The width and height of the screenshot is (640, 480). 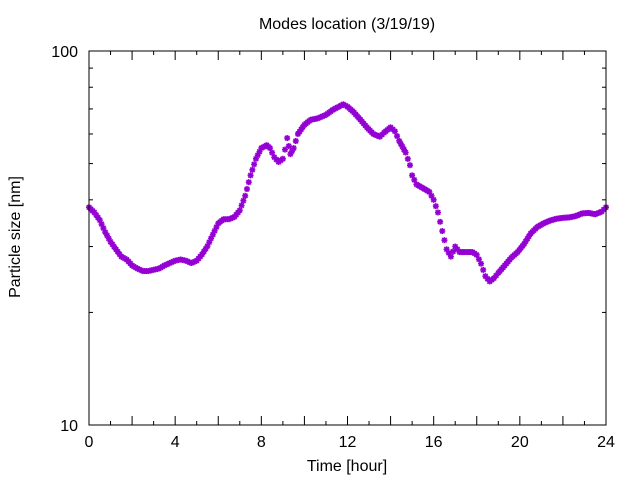 What do you see at coordinates (347, 24) in the screenshot?
I see `chart-title: Modes location (3/19/19)` at bounding box center [347, 24].